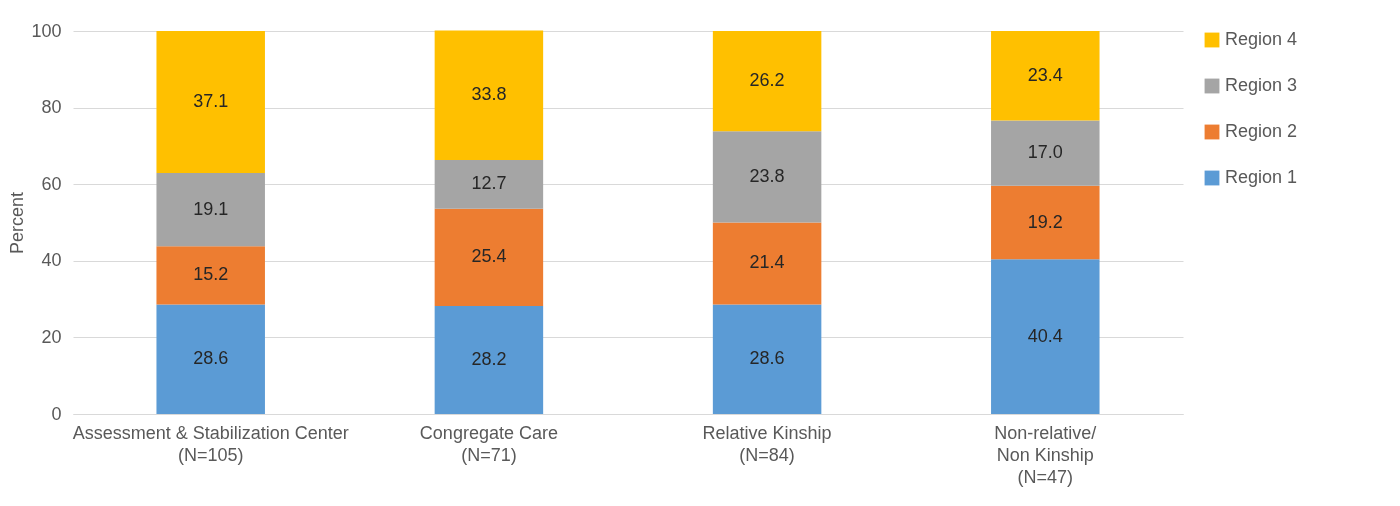 This screenshot has height=506, width=1400. What do you see at coordinates (56, 413) in the screenshot?
I see `y-tick-label: 0` at bounding box center [56, 413].